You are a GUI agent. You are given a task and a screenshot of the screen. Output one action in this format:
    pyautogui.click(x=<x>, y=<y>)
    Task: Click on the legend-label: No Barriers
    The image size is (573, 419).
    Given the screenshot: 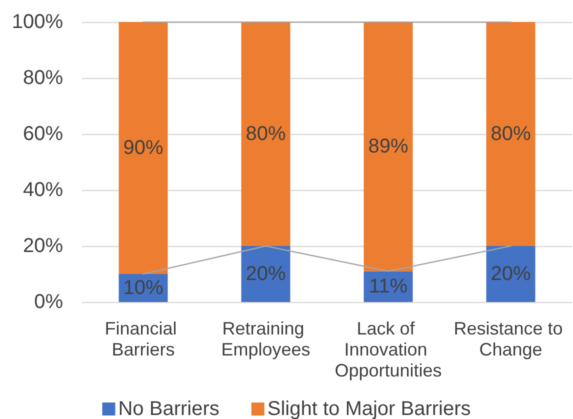 What is the action you would take?
    pyautogui.click(x=169, y=408)
    